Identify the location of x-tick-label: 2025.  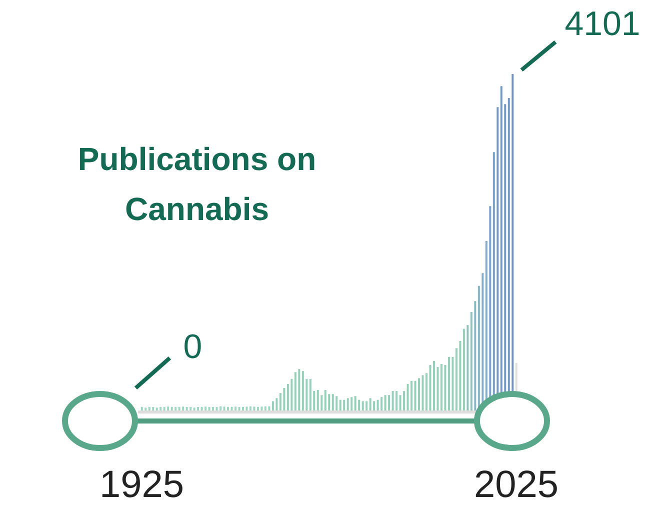
(516, 485).